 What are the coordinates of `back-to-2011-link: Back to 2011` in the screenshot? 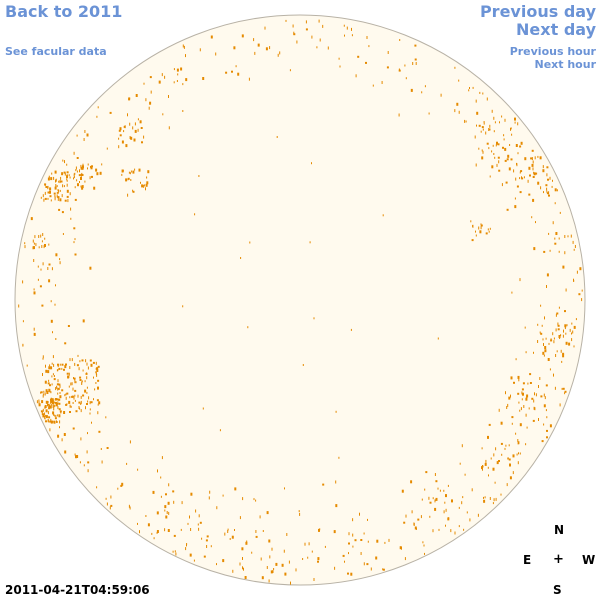 It's located at (64, 11).